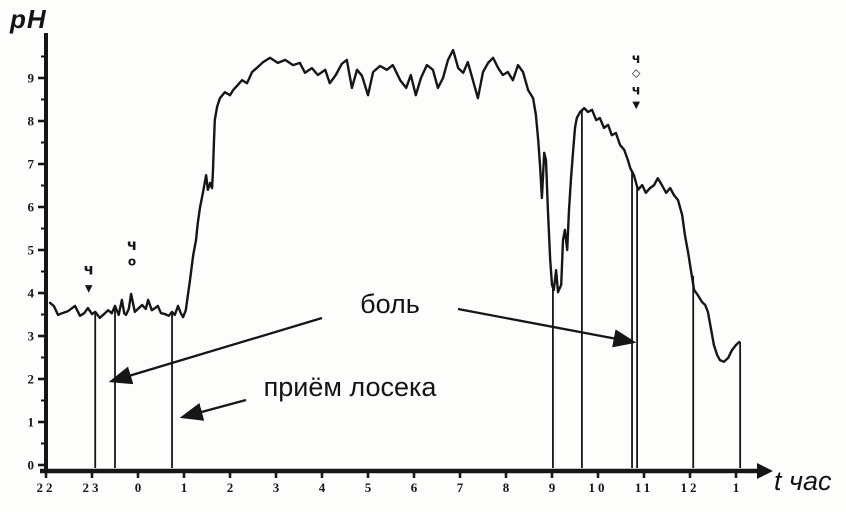 Image resolution: width=846 pixels, height=512 pixels. I want to click on y-tick-label: 6, so click(31, 207).